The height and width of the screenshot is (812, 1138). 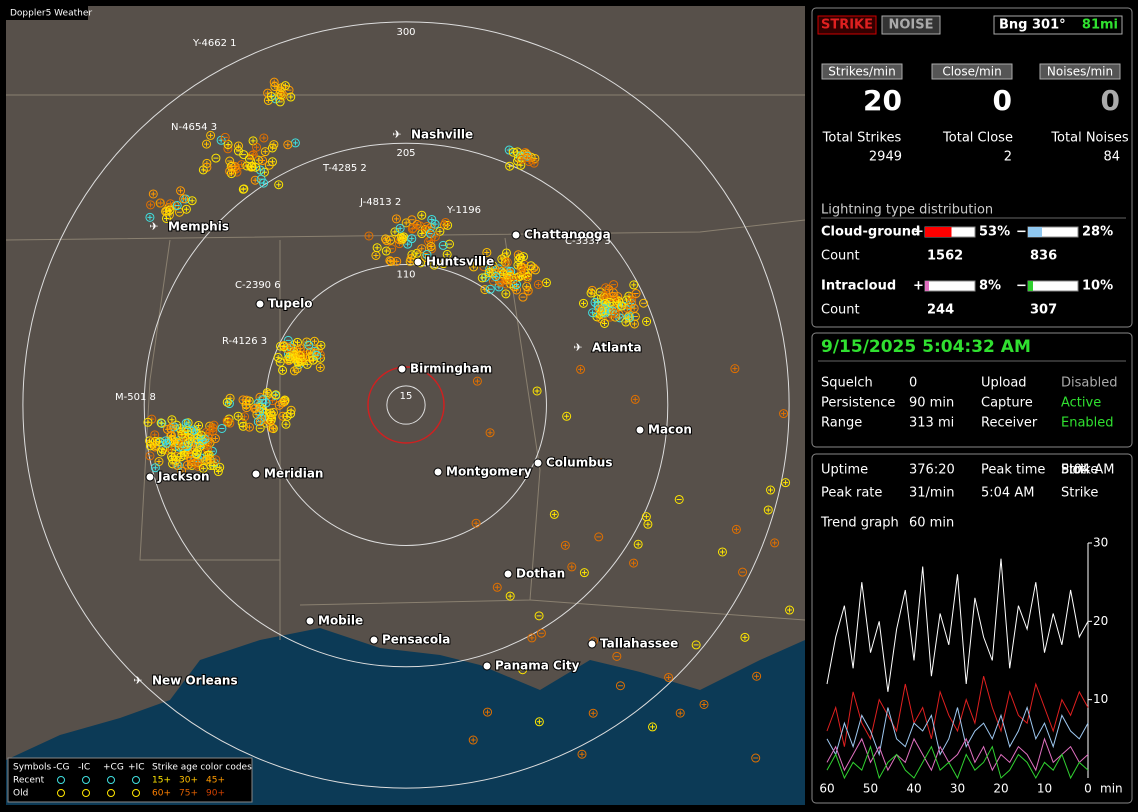 I want to click on rate-value: 0, so click(x=1002, y=100).